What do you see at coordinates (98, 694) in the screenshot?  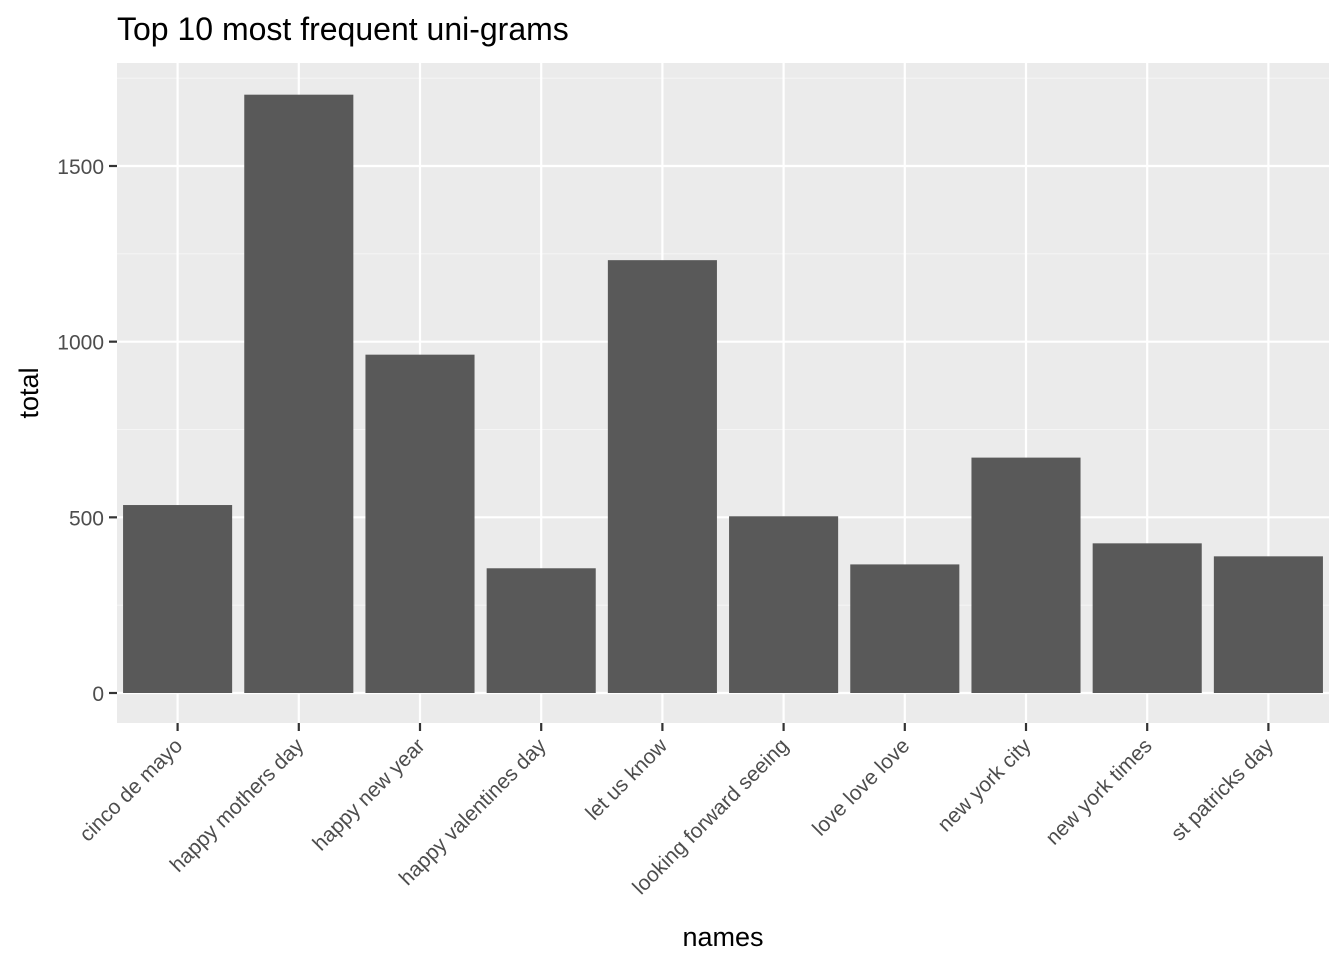 I see `y-tick-label: 0` at bounding box center [98, 694].